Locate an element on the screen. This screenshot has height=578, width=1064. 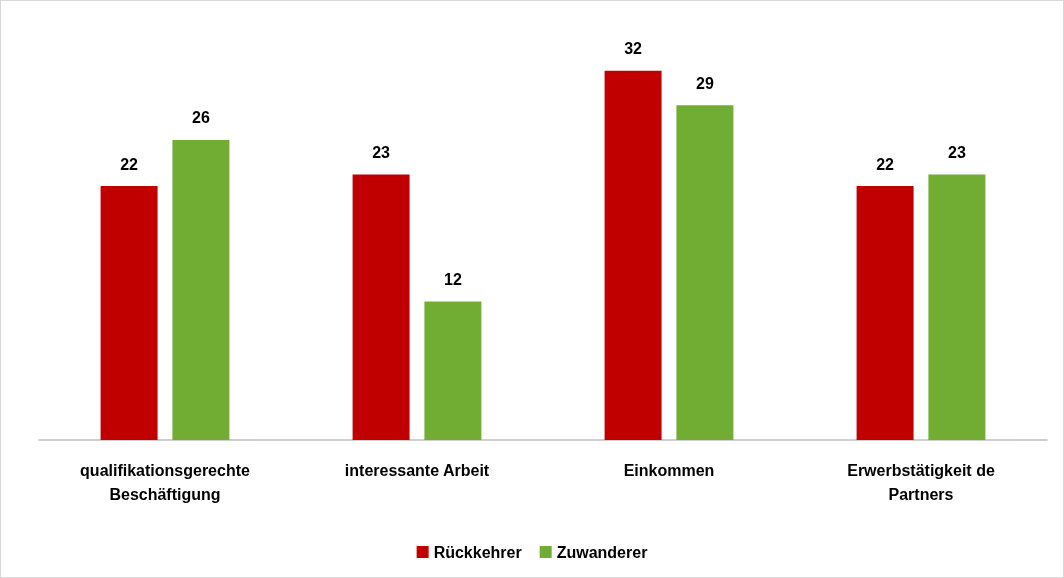
x-tick-label: Einkommen is located at coordinates (669, 470).